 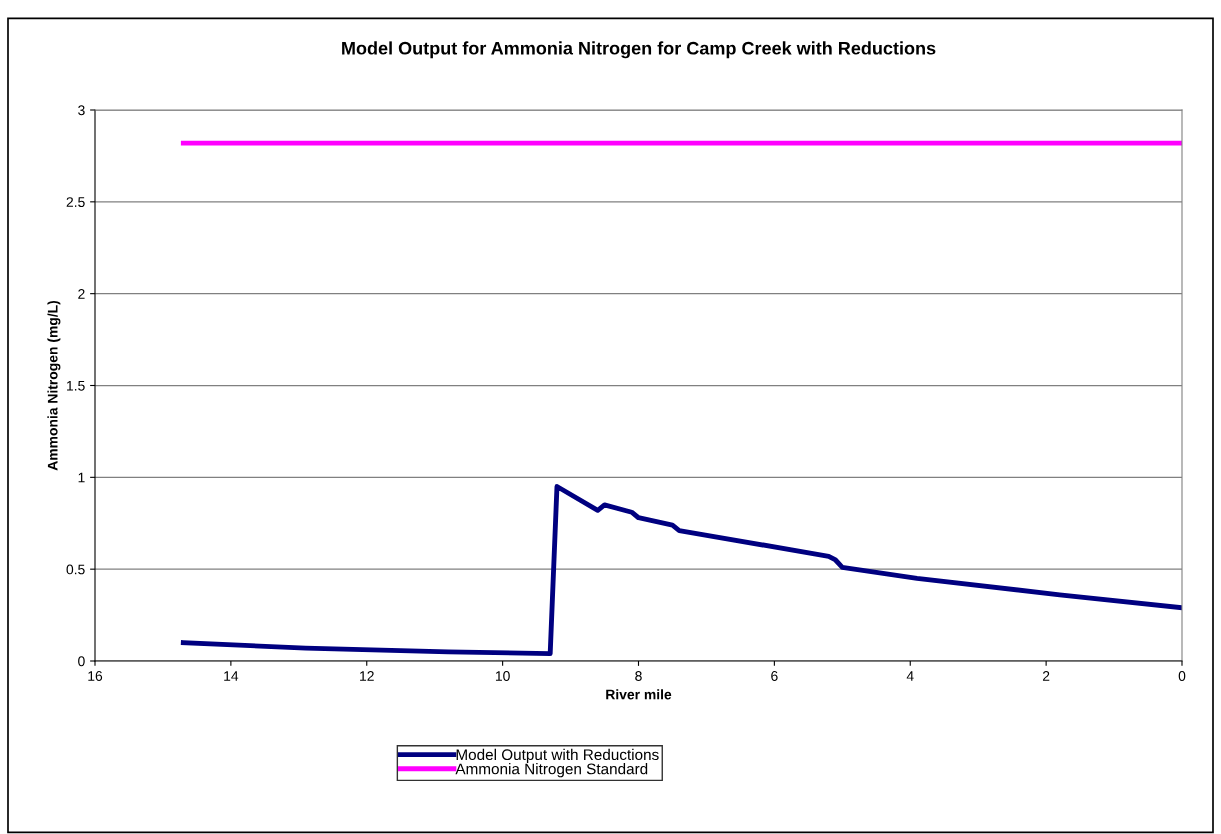 I want to click on x-tick-label: 16, so click(x=95, y=676).